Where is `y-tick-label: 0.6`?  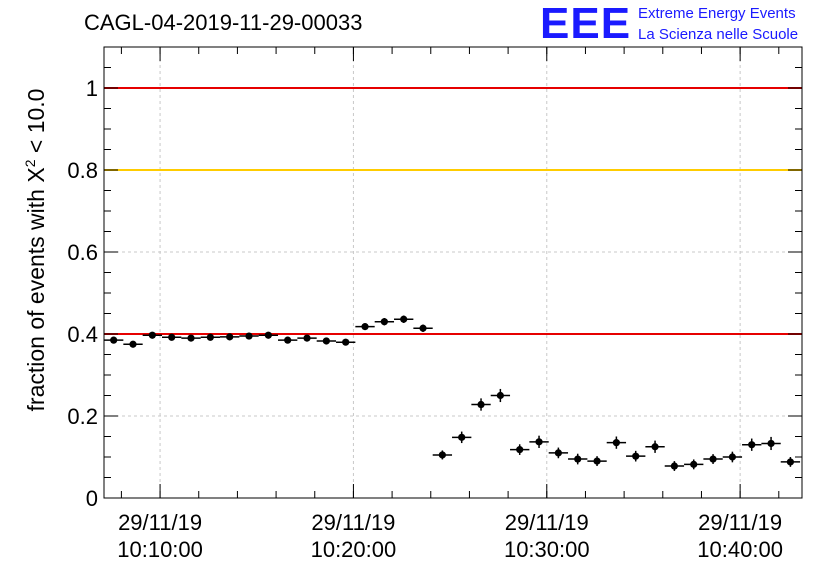 y-tick-label: 0.6 is located at coordinates (82, 252).